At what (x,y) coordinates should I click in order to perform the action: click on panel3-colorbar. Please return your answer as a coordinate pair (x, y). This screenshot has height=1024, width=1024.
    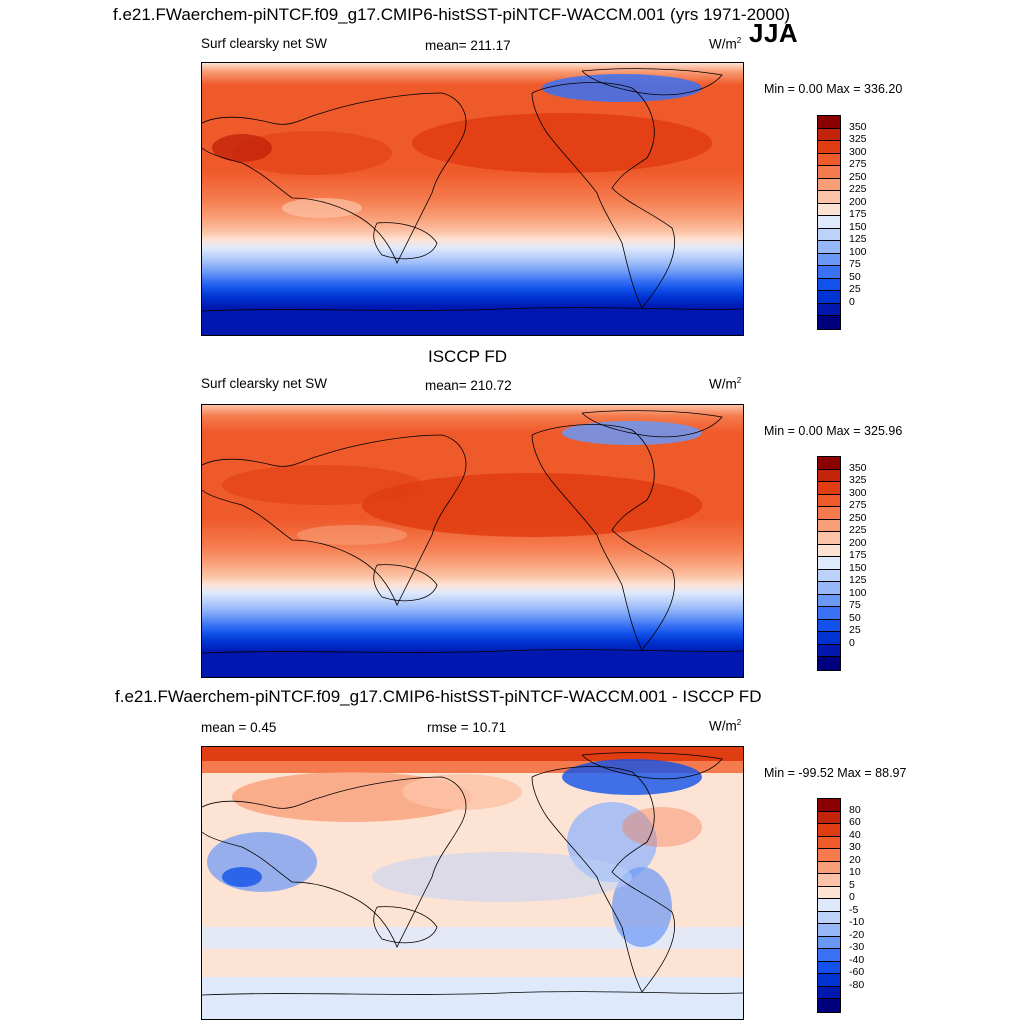
    Looking at the image, I should click on (829, 905).